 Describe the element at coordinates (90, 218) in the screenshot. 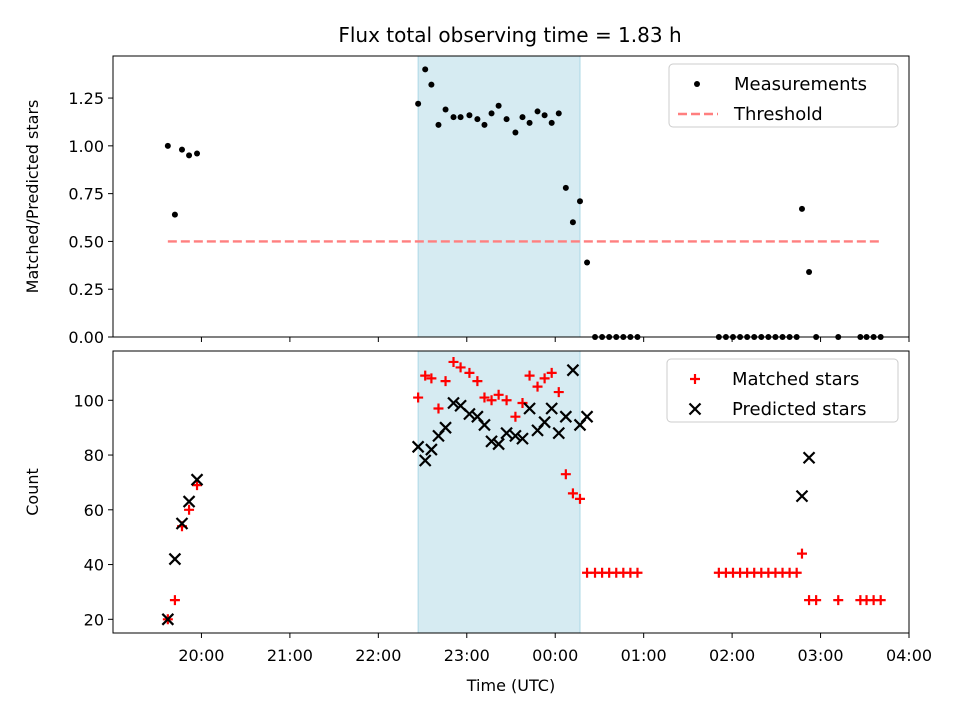

I see `ratio-y-axis: 0.00 0.25 0.50 0.75 1.00 1.25` at that location.